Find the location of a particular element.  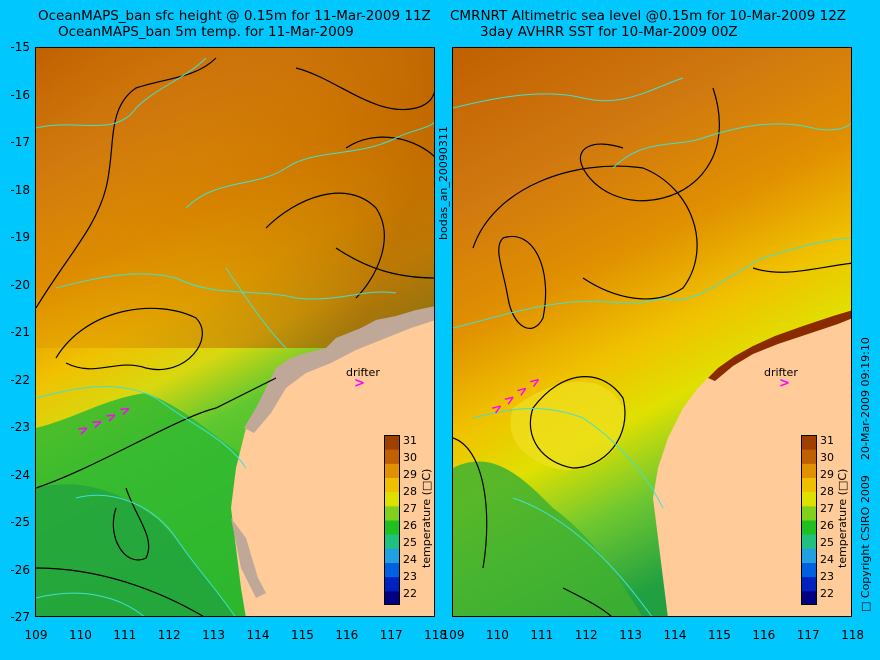

y-tick-label: -27 is located at coordinates (20, 617).